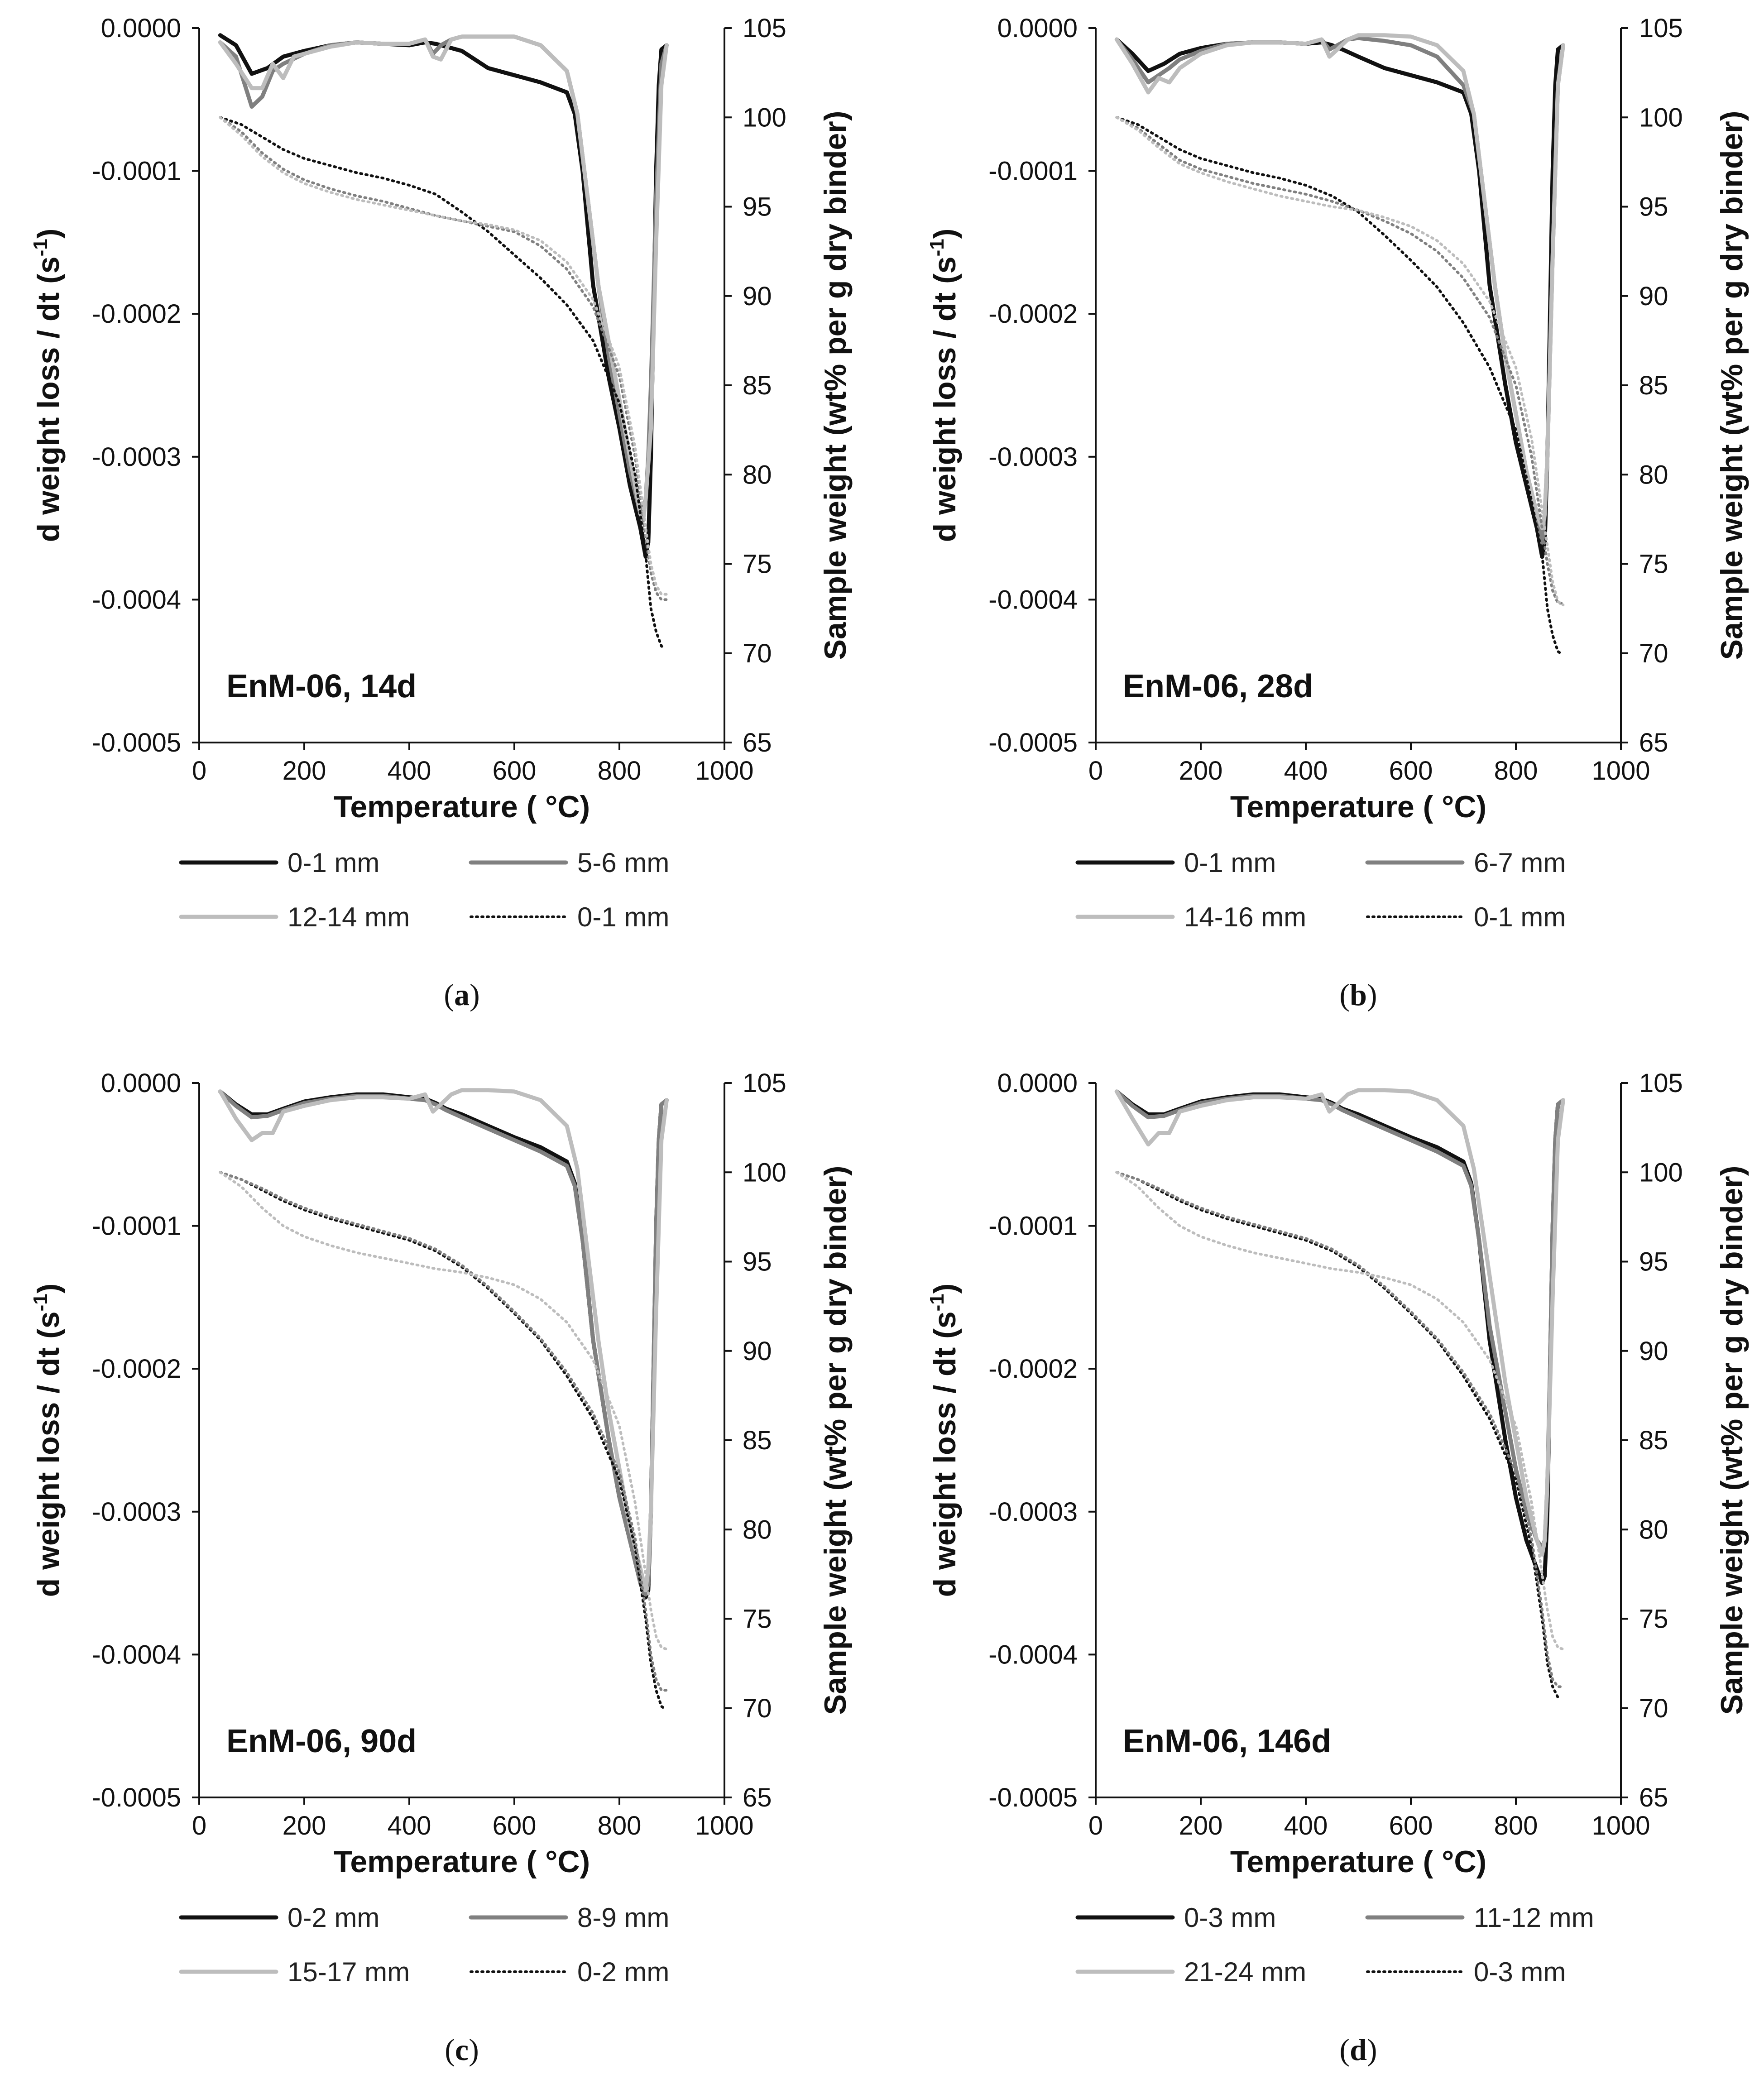  I want to click on y-tick-label: -0.0004, so click(1033, 599).